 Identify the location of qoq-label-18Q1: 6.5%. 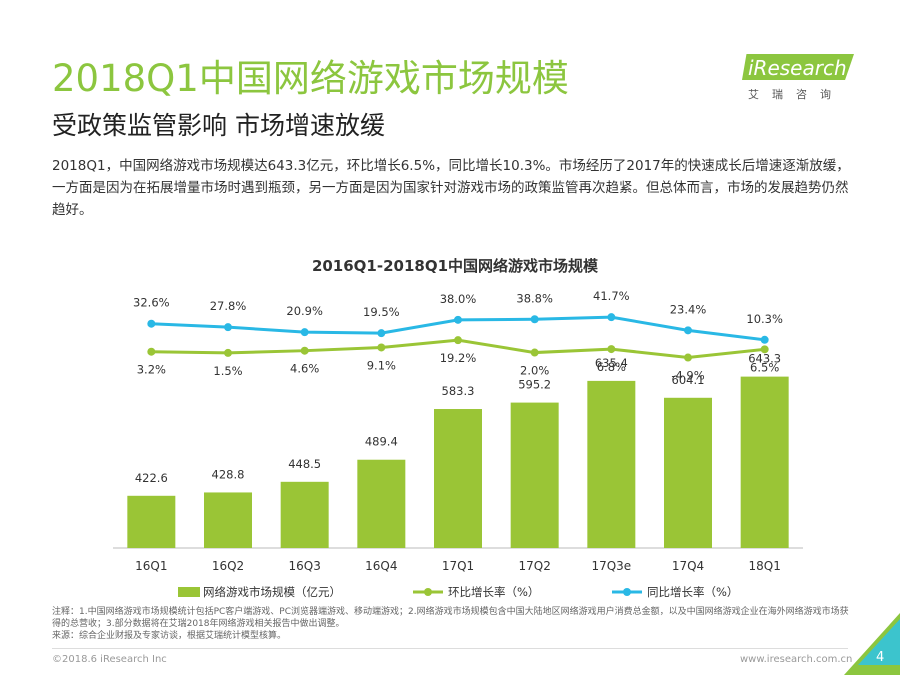
(764, 367).